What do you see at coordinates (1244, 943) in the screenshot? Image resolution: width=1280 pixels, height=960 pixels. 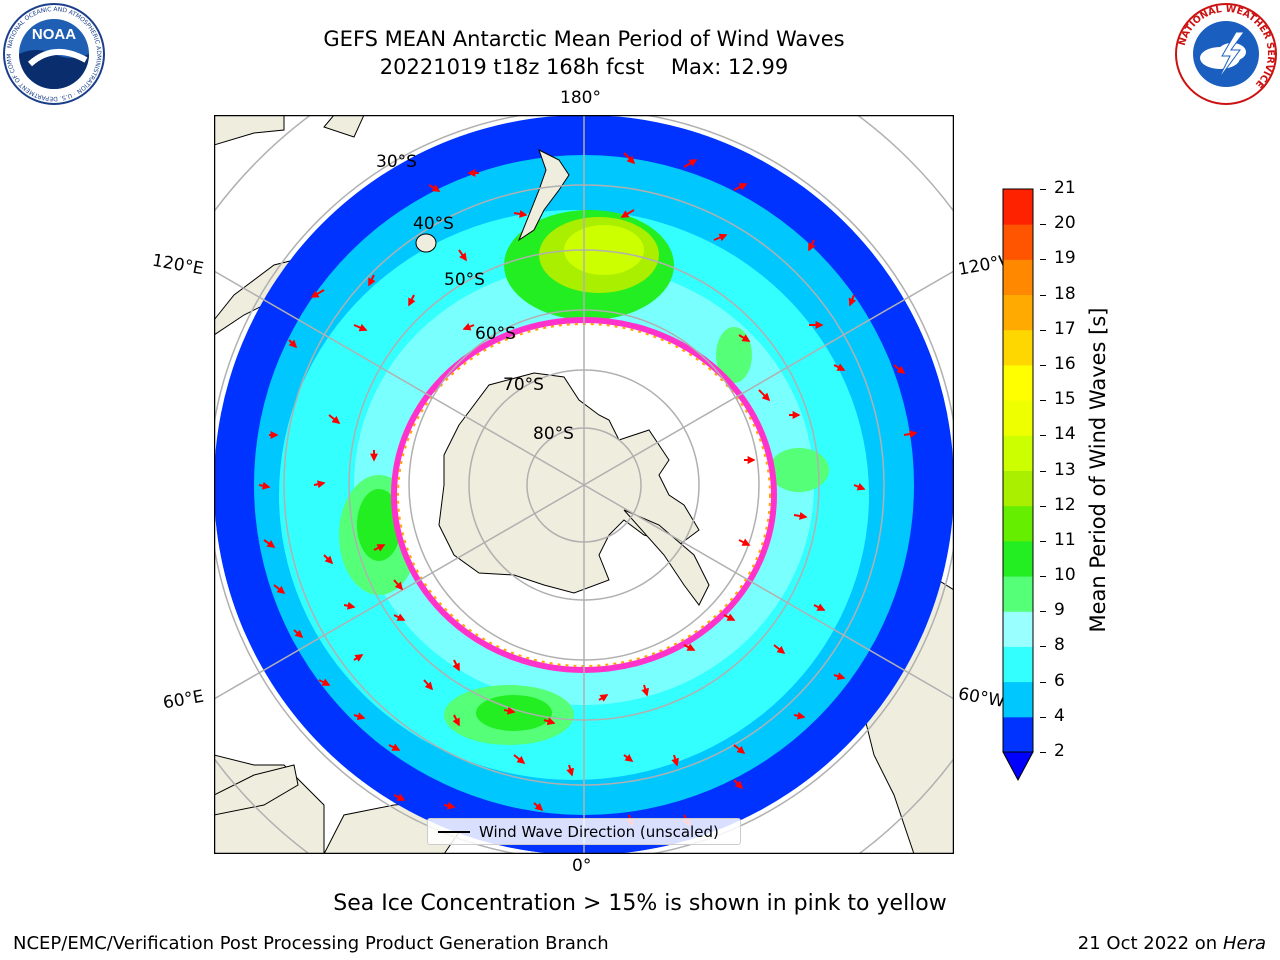 I see `footer-system: Hera` at bounding box center [1244, 943].